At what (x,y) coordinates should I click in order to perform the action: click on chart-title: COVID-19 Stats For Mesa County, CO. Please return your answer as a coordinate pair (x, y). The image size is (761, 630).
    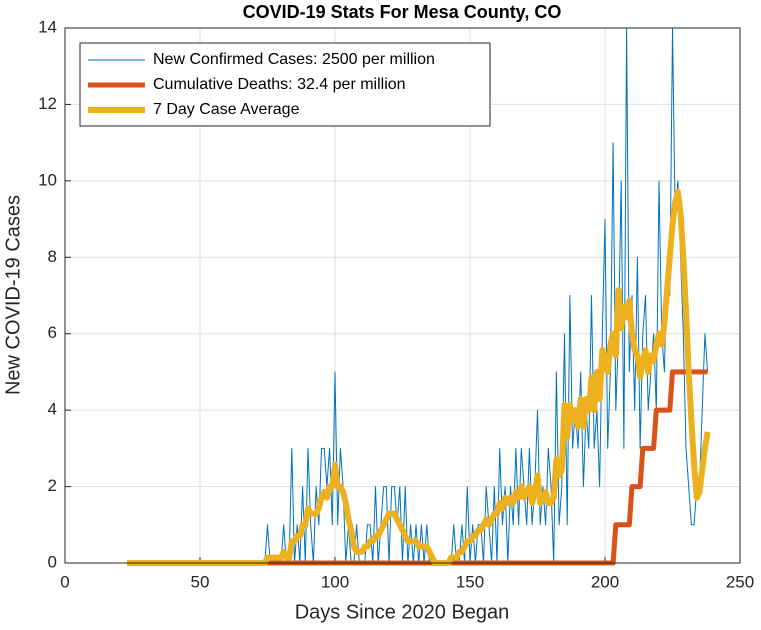
    Looking at the image, I should click on (402, 12).